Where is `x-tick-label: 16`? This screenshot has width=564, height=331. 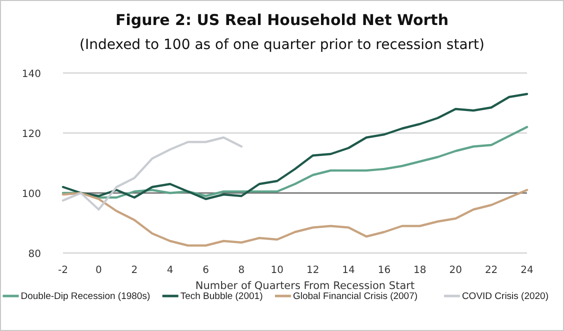 x-tick-label: 16 is located at coordinates (384, 270).